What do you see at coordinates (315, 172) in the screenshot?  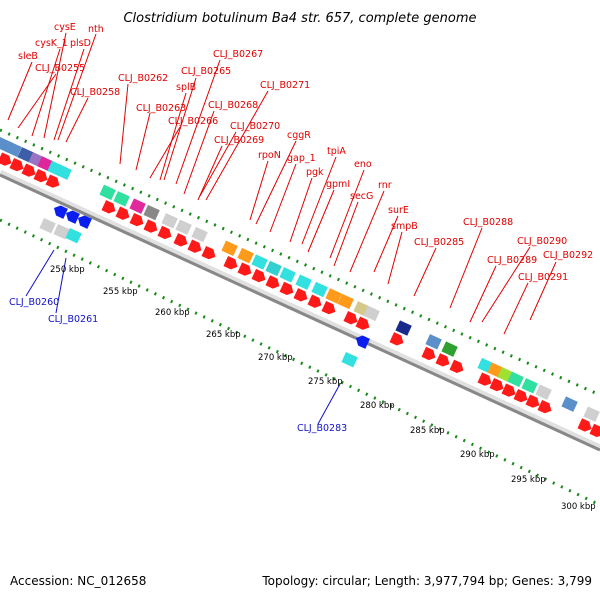 I see `gene-label-pgk: pgk` at bounding box center [315, 172].